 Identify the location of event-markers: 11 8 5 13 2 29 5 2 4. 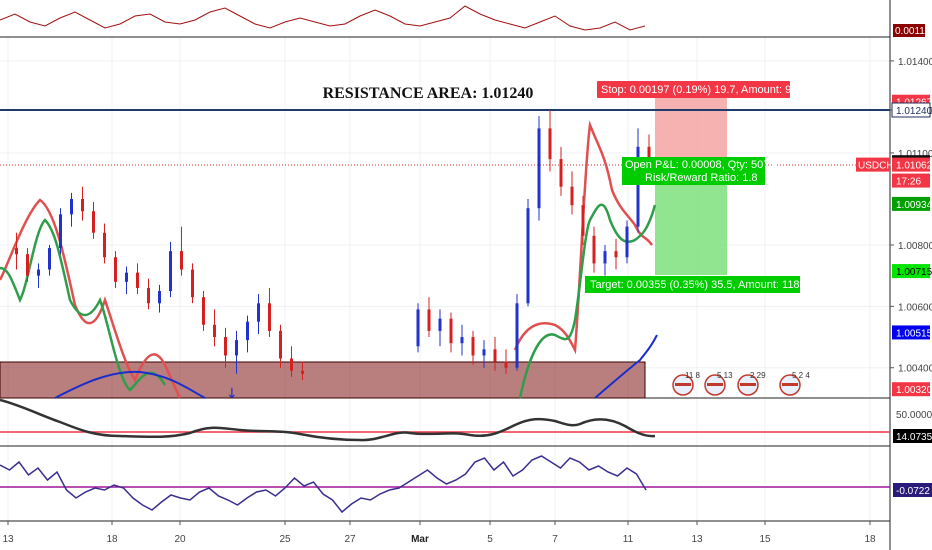
(741, 383).